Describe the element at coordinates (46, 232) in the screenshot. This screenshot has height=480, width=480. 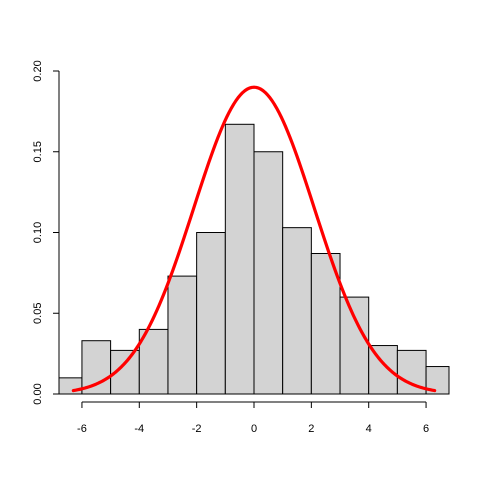
I see `y-axis: 0.00 0.05 0.10 0.15 0.20` at that location.